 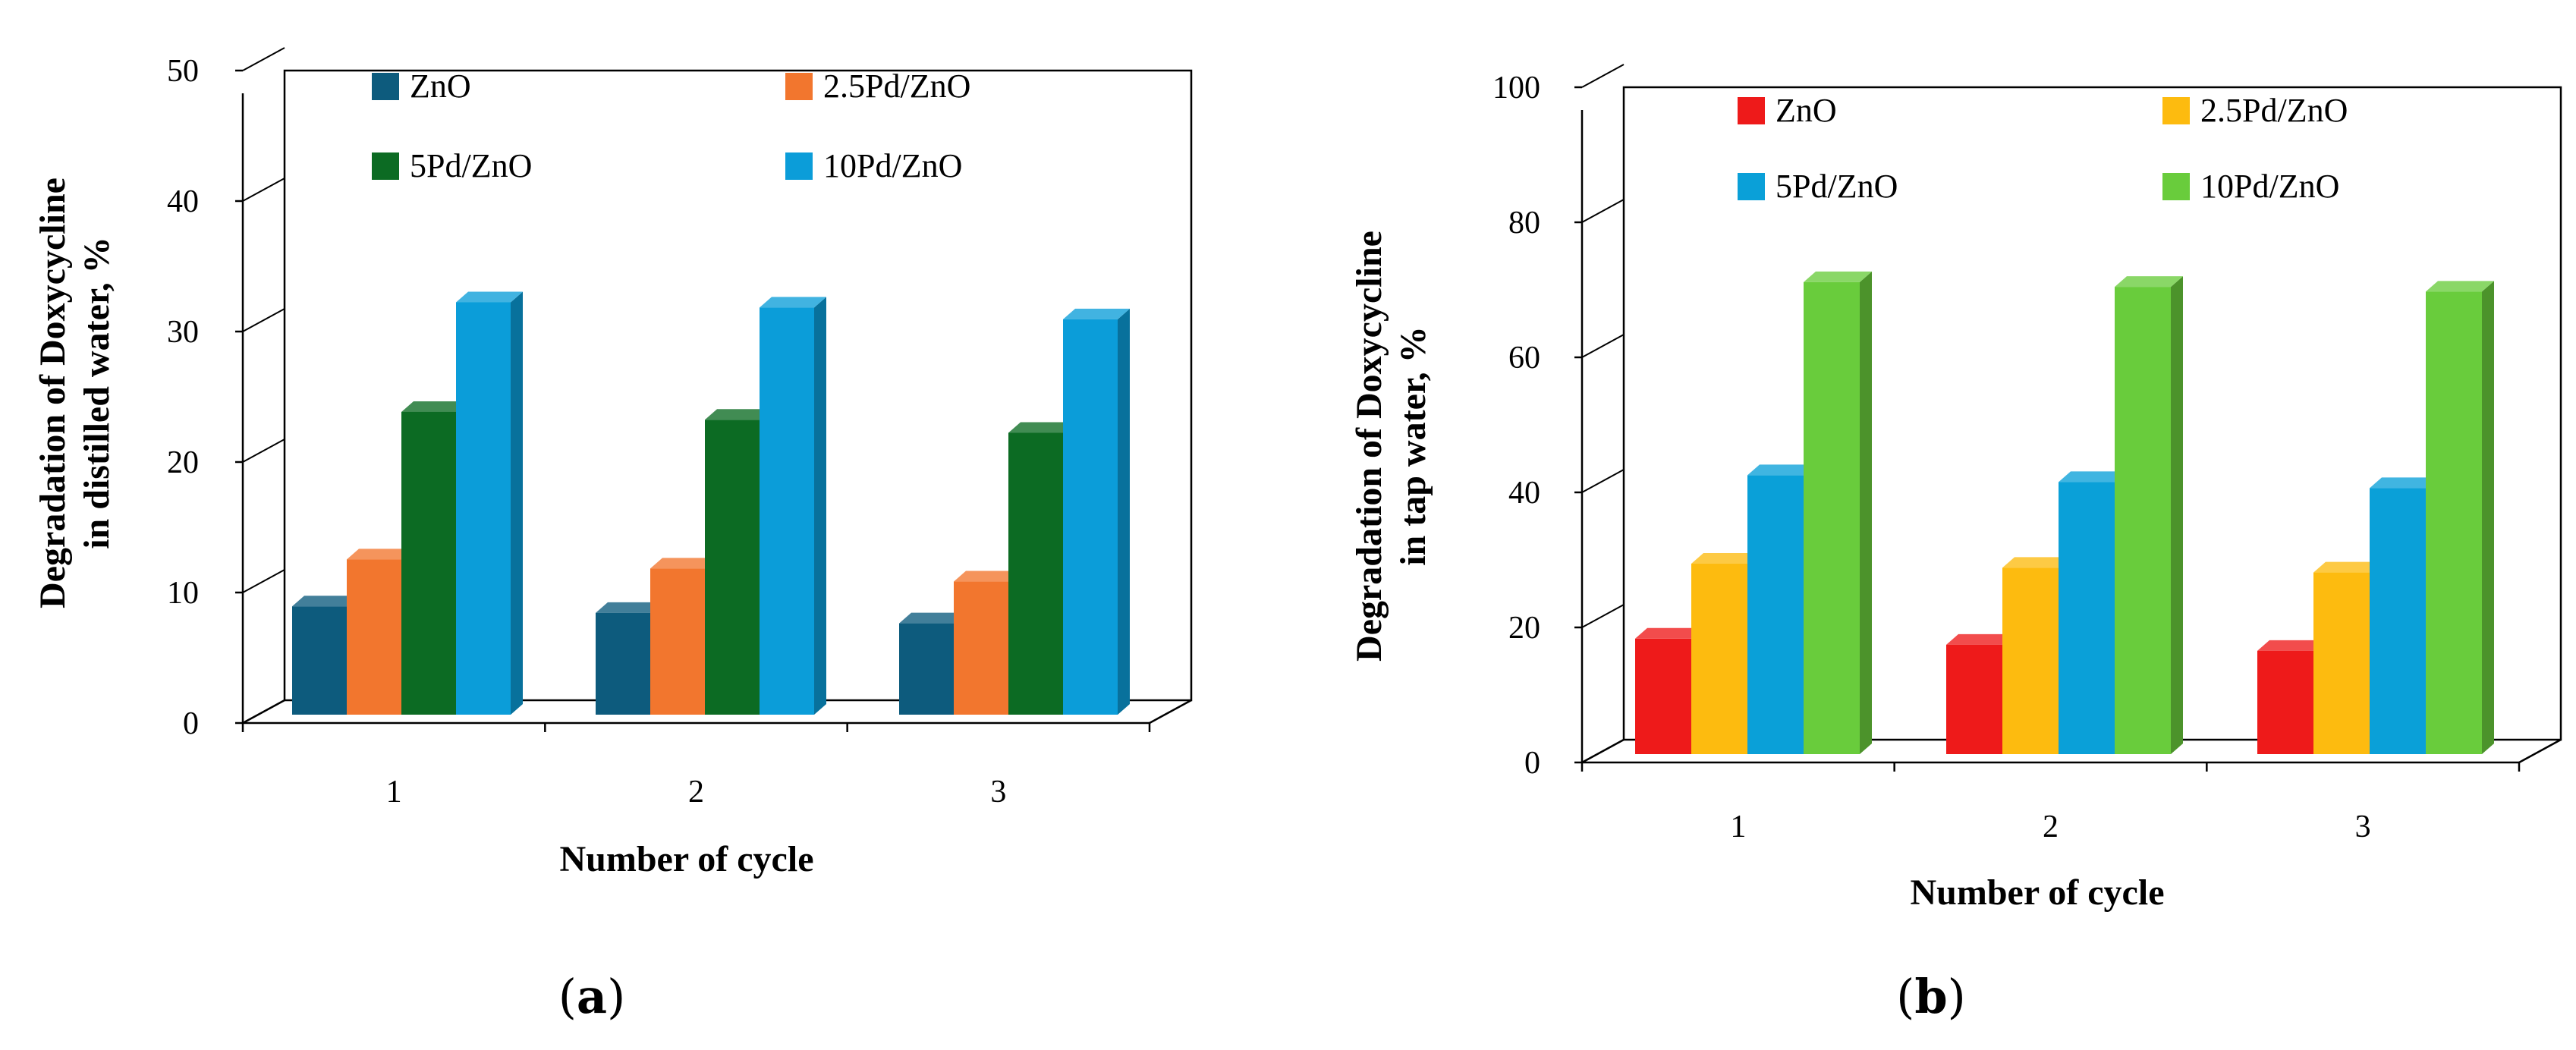 What do you see at coordinates (1524, 358) in the screenshot?
I see `y-tick-label: 60` at bounding box center [1524, 358].